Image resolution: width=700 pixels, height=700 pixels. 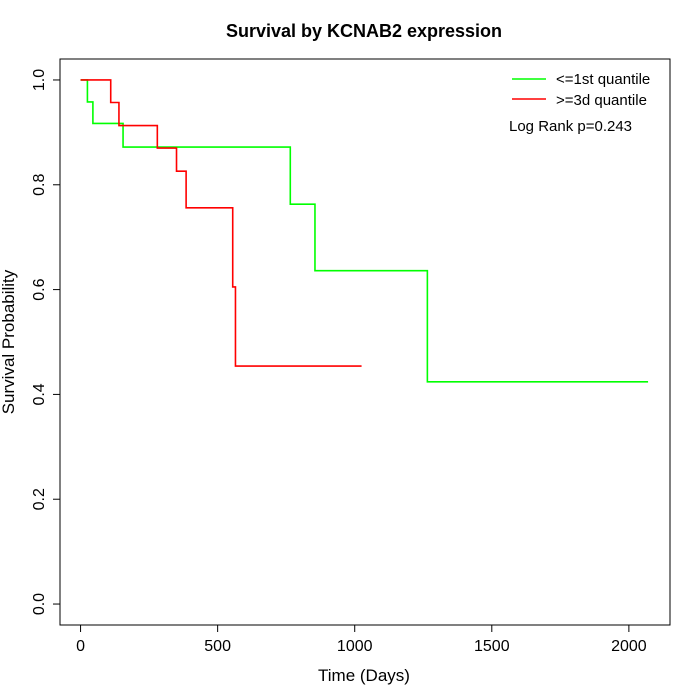 What do you see at coordinates (39, 499) in the screenshot?
I see `y-tick-label: 0.2` at bounding box center [39, 499].